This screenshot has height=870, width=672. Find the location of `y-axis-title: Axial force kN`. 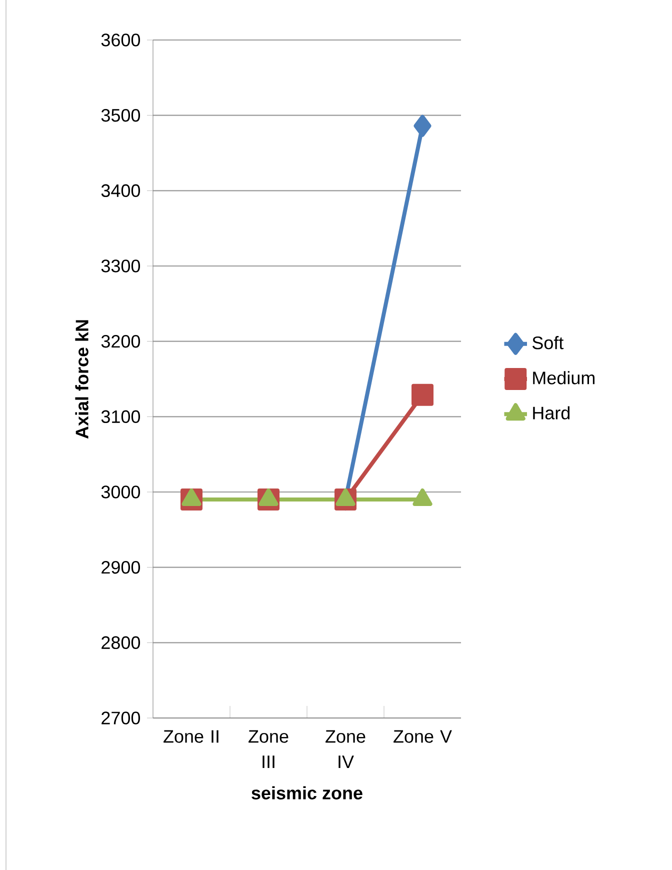

y-axis-title: Axial force kN is located at coordinates (81, 379).